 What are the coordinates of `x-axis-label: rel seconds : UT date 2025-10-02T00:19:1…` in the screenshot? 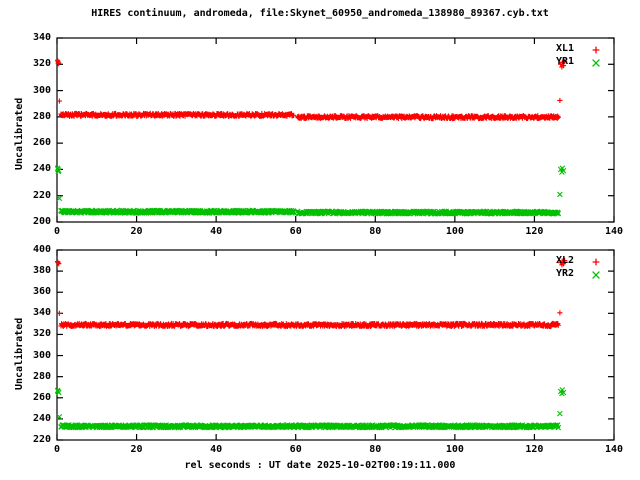 It's located at (320, 465).